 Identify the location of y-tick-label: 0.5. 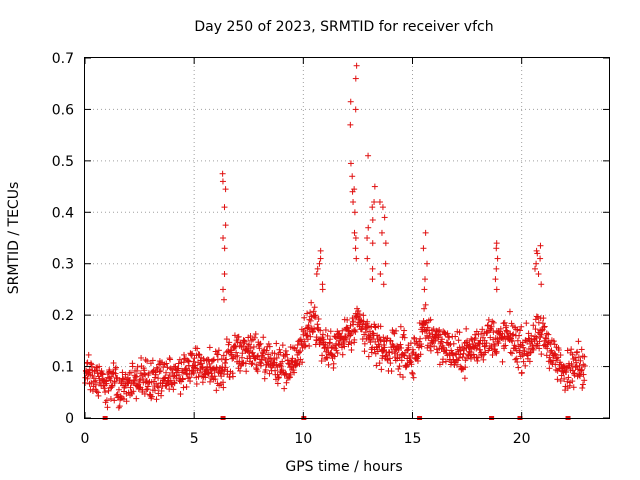
(63, 162).